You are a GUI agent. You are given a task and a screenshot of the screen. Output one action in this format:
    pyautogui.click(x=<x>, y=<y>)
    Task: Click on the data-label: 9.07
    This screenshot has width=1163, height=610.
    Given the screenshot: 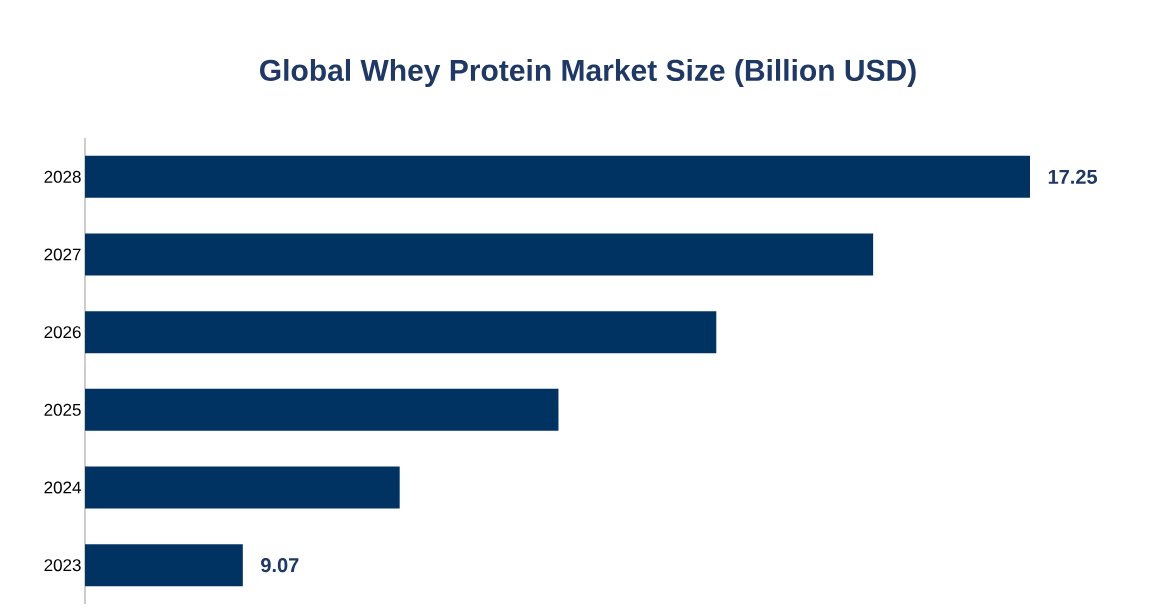 What is the action you would take?
    pyautogui.click(x=280, y=565)
    